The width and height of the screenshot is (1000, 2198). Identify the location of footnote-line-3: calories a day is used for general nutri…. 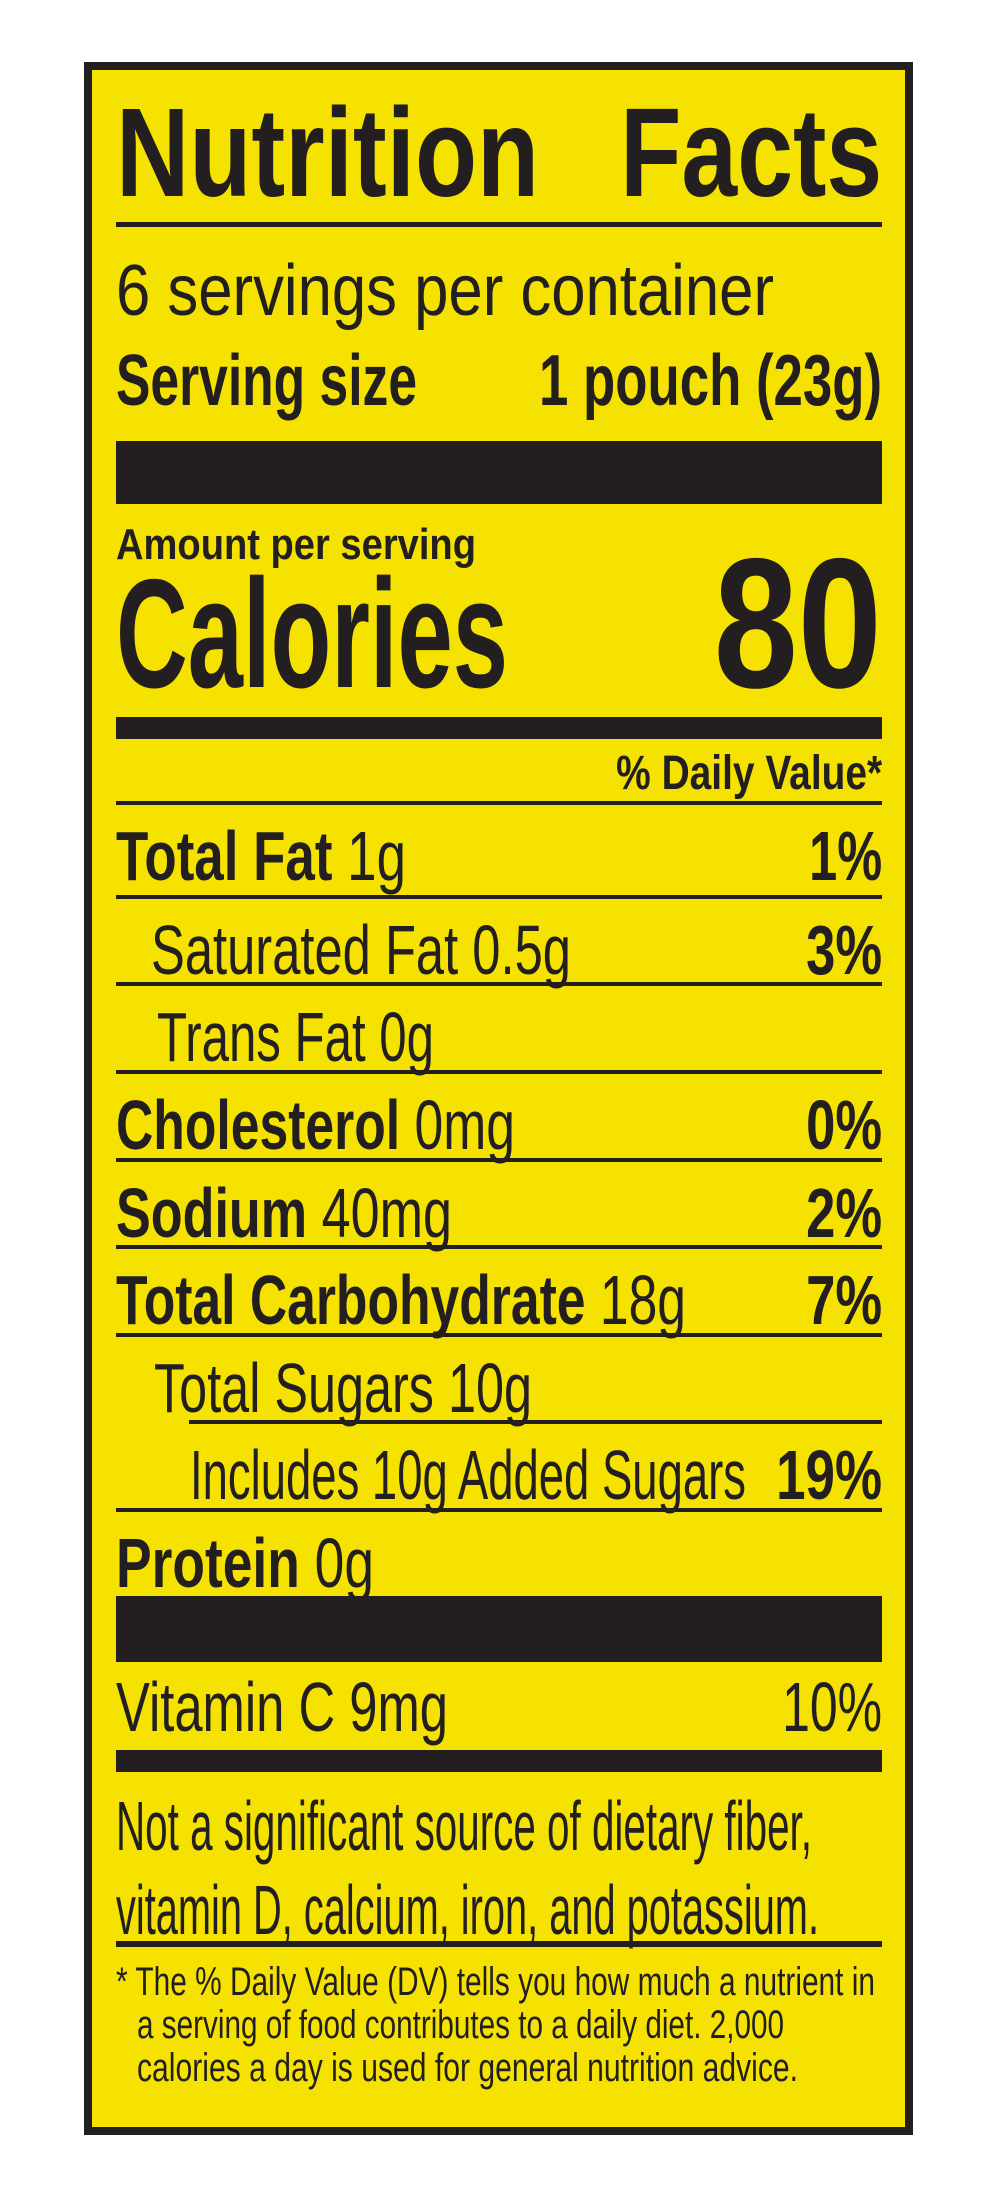
(467, 2068).